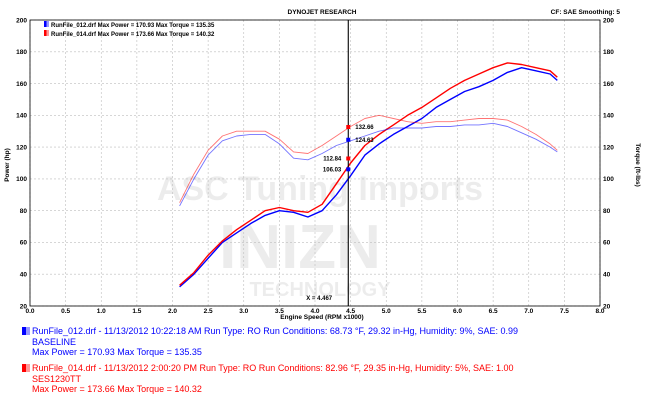  Describe the element at coordinates (421, 311) in the screenshot. I see `x-tick-label: 5.5` at that location.